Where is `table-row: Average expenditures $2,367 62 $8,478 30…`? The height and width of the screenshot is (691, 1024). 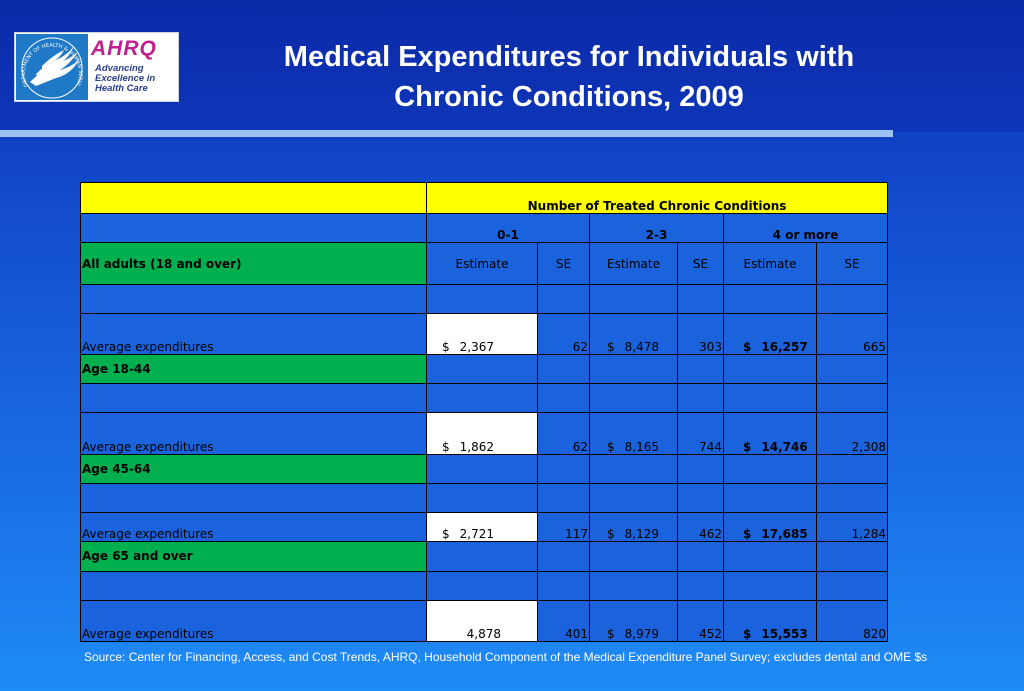 table-row: Average expenditures $2,367 62 $8,478 30… is located at coordinates (484, 334).